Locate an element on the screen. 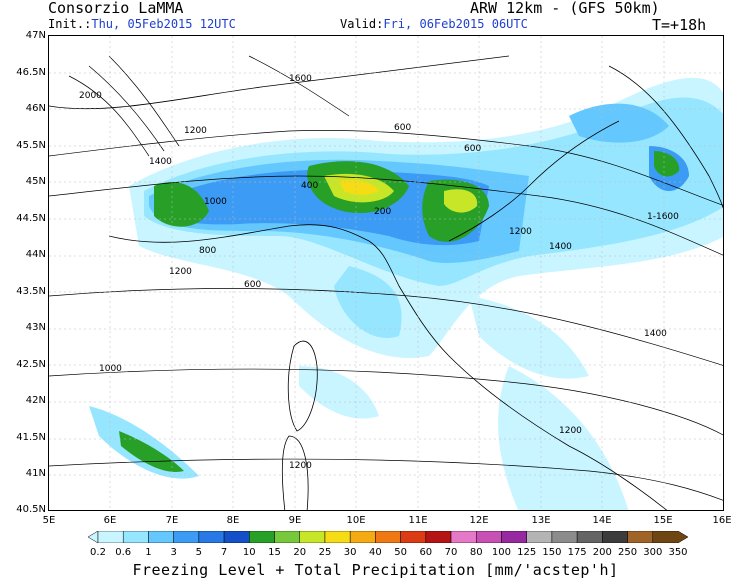 The image size is (751, 580). lon-label: 11E is located at coordinates (418, 520).